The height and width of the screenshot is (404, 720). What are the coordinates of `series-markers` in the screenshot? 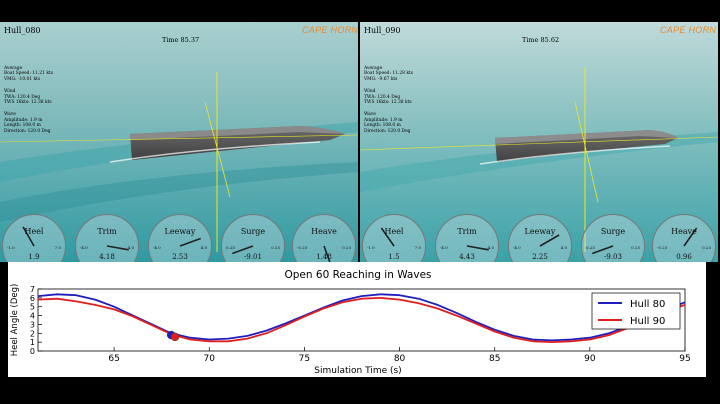 It's located at (173, 336).